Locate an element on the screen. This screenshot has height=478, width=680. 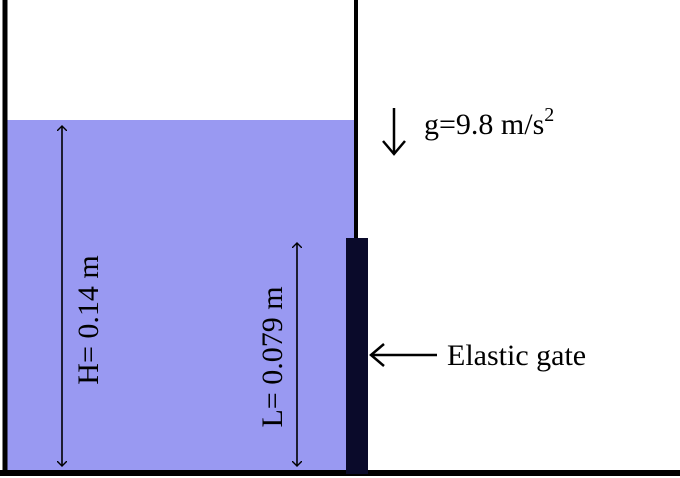
gravity-label-text: g=9.8 m/s is located at coordinates (484, 124).